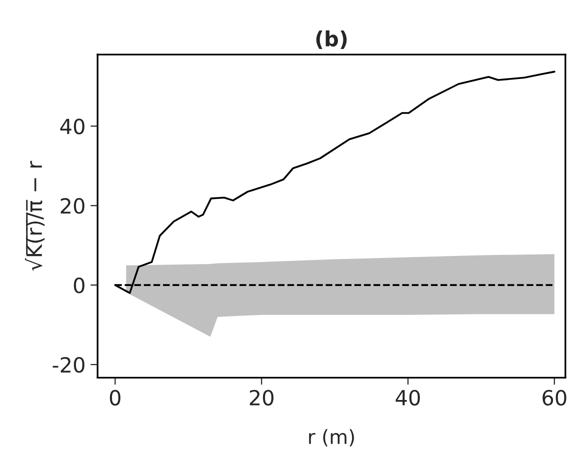 Image resolution: width=574 pixels, height=455 pixels. What do you see at coordinates (262, 398) in the screenshot?
I see `x-tick-label: 20` at bounding box center [262, 398].